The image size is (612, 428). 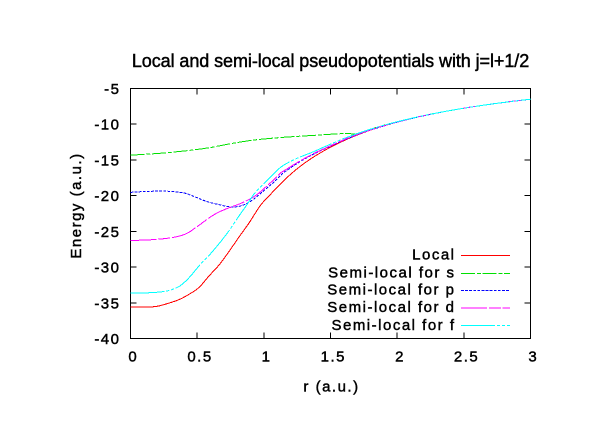 What do you see at coordinates (533, 357) in the screenshot?
I see `svg-text: 3` at bounding box center [533, 357].